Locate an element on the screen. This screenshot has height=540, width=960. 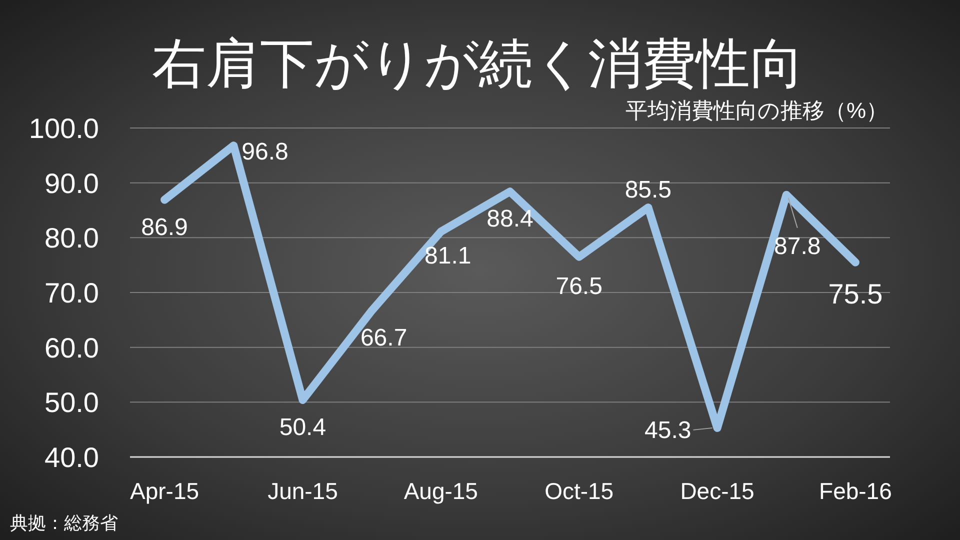
x-tick-label: Feb-16 is located at coordinates (855, 491).